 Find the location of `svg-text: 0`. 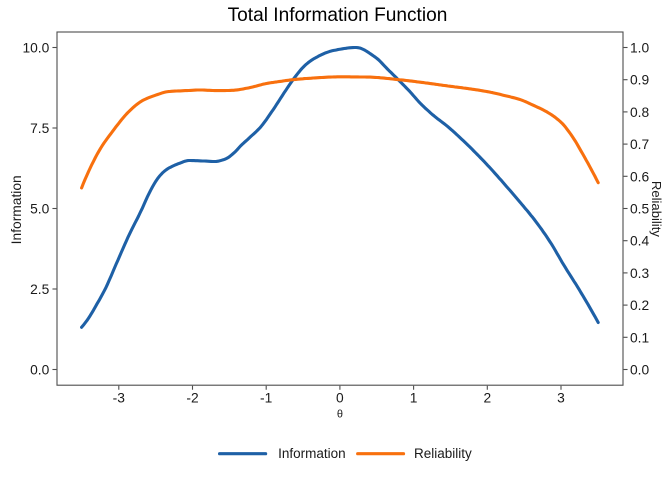

svg-text: 0 is located at coordinates (340, 397).